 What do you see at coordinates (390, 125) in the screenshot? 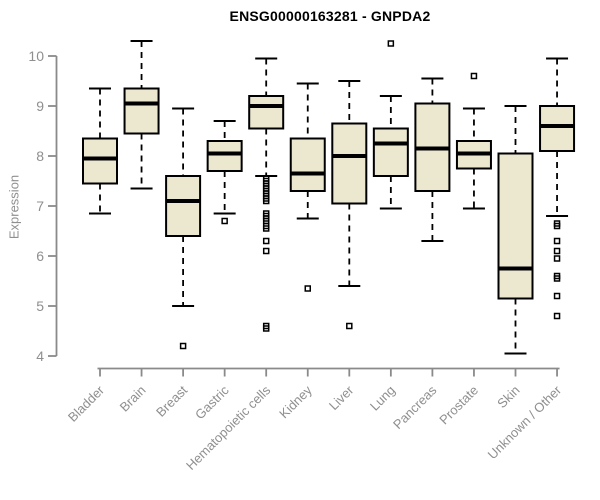
I see `box-lung` at bounding box center [390, 125].